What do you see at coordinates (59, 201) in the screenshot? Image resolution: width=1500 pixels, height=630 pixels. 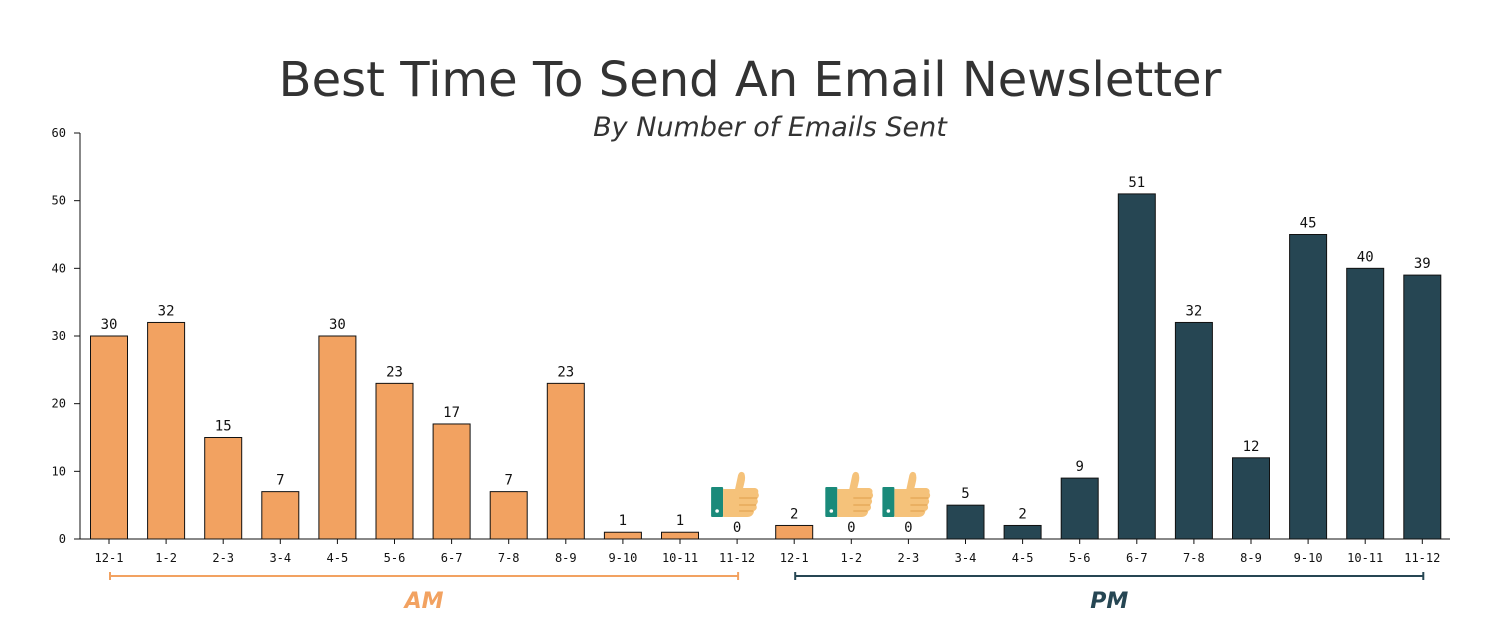 I see `y-tick-label: 50` at bounding box center [59, 201].